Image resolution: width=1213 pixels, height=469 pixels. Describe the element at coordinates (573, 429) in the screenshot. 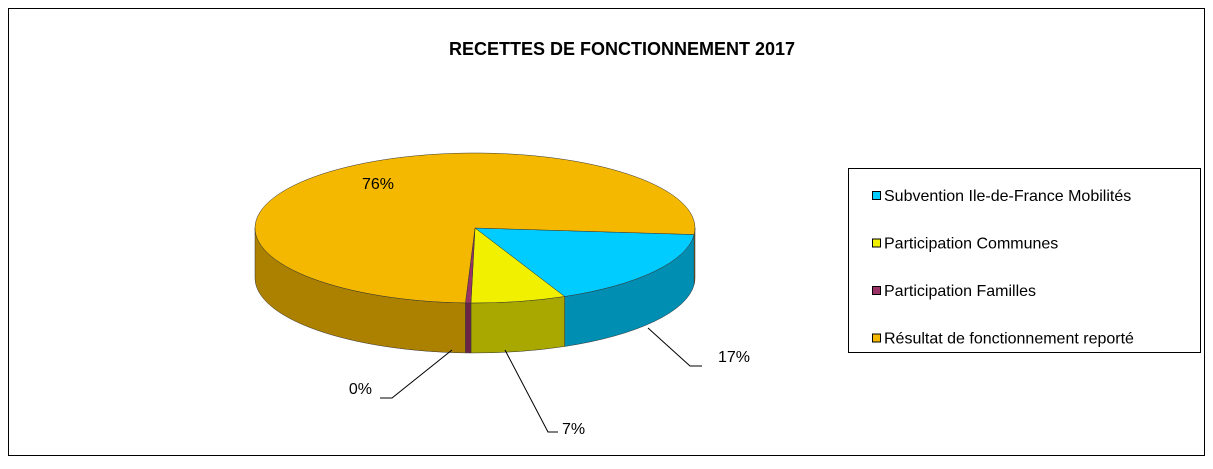

I see `data-label: 7%` at that location.